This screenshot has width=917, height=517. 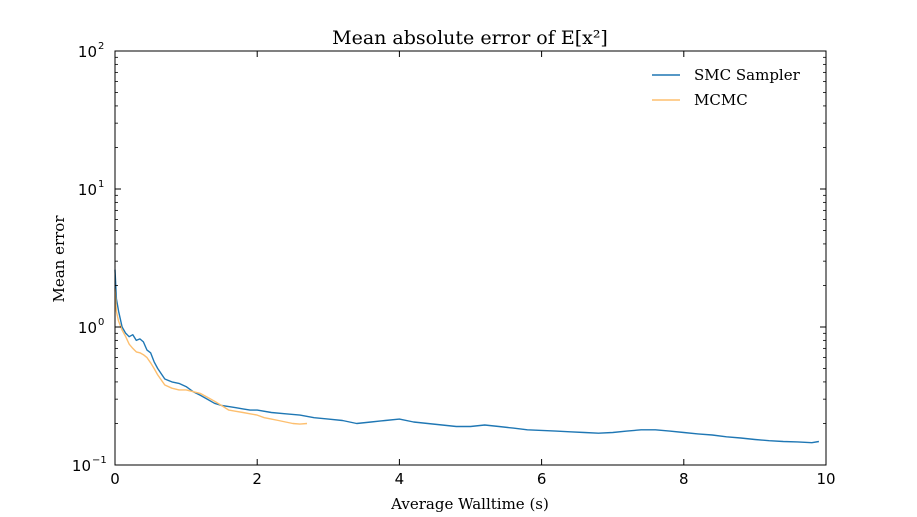 I want to click on series-line-mcmc, so click(x=211, y=356).